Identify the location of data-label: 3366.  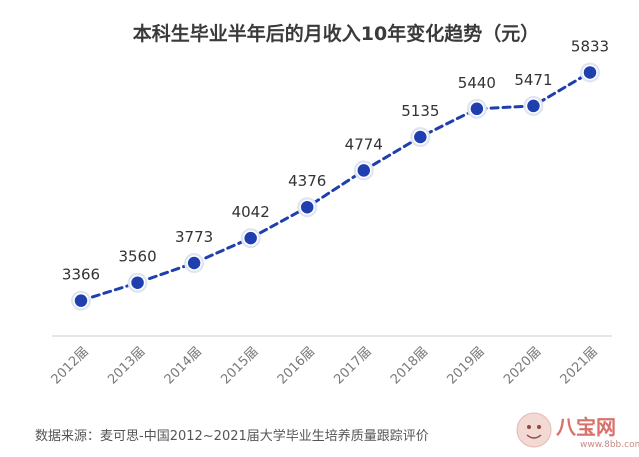
(81, 275).